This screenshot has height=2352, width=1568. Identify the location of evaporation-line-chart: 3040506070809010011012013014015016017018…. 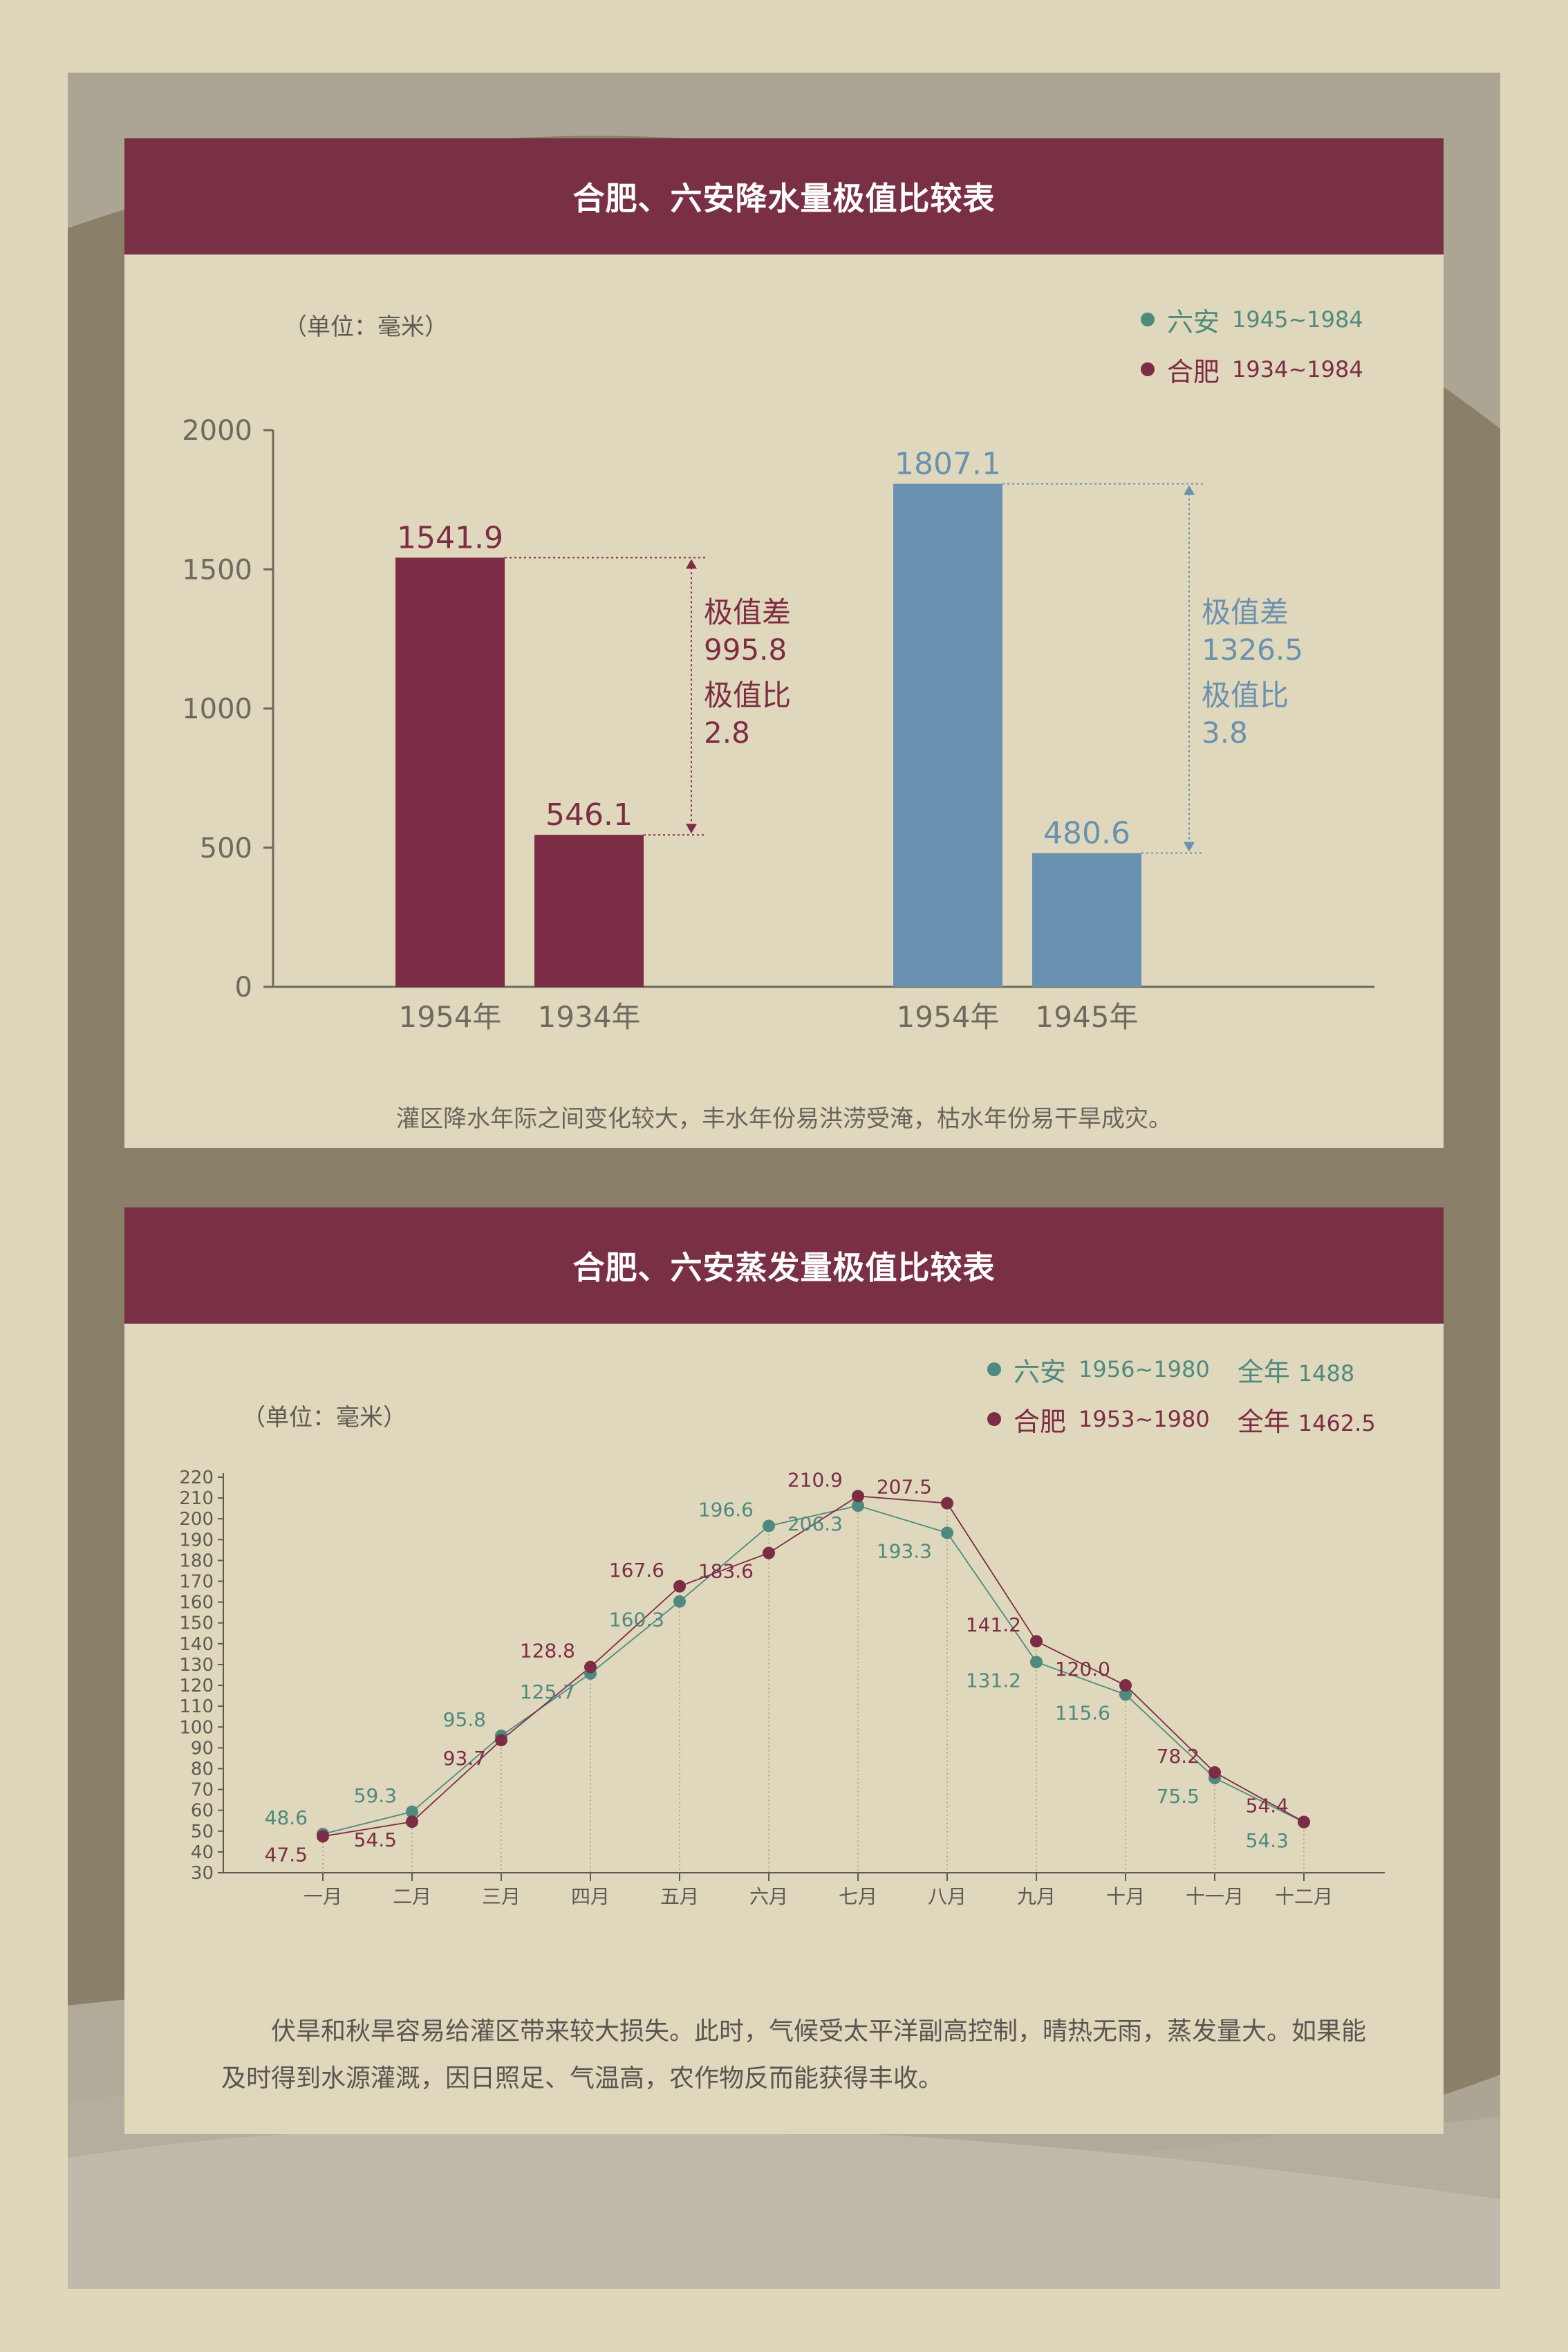
(782, 1687).